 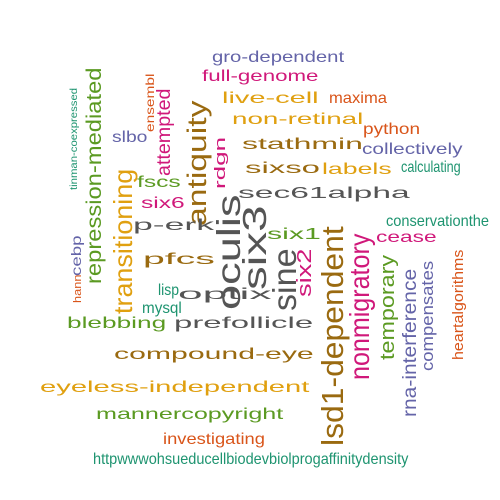 I want to click on word-mannercopyright: mannercopyright, so click(x=190, y=414).